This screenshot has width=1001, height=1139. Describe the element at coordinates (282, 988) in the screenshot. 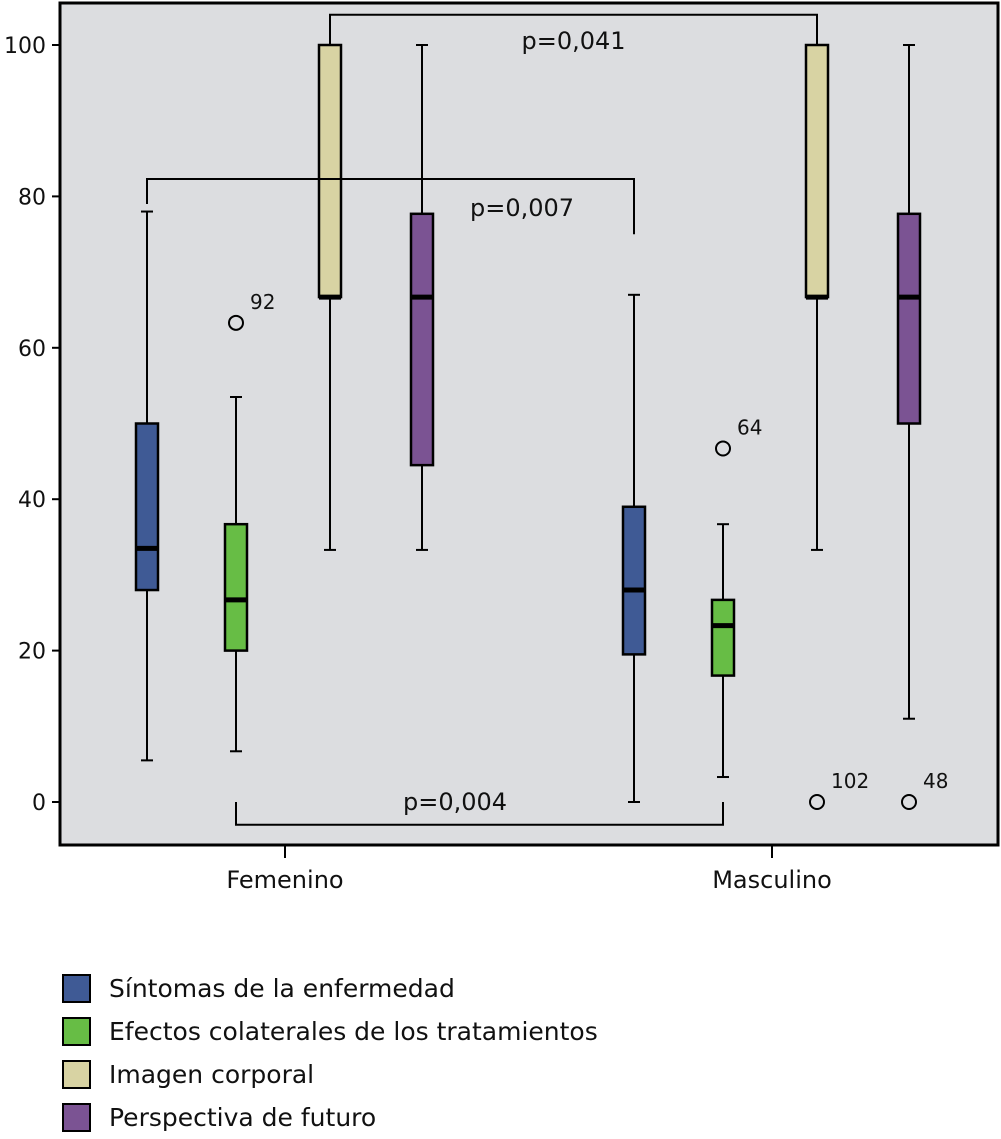

I see `legend-label-sintomas: Síntomas de la enfermedad` at that location.